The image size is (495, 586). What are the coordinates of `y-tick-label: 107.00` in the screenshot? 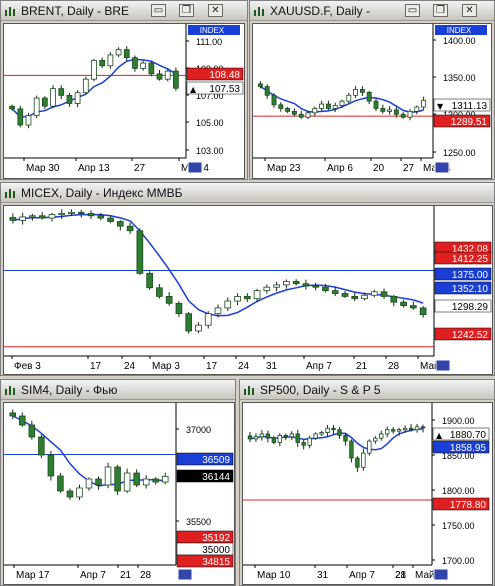 It's located at (210, 96).